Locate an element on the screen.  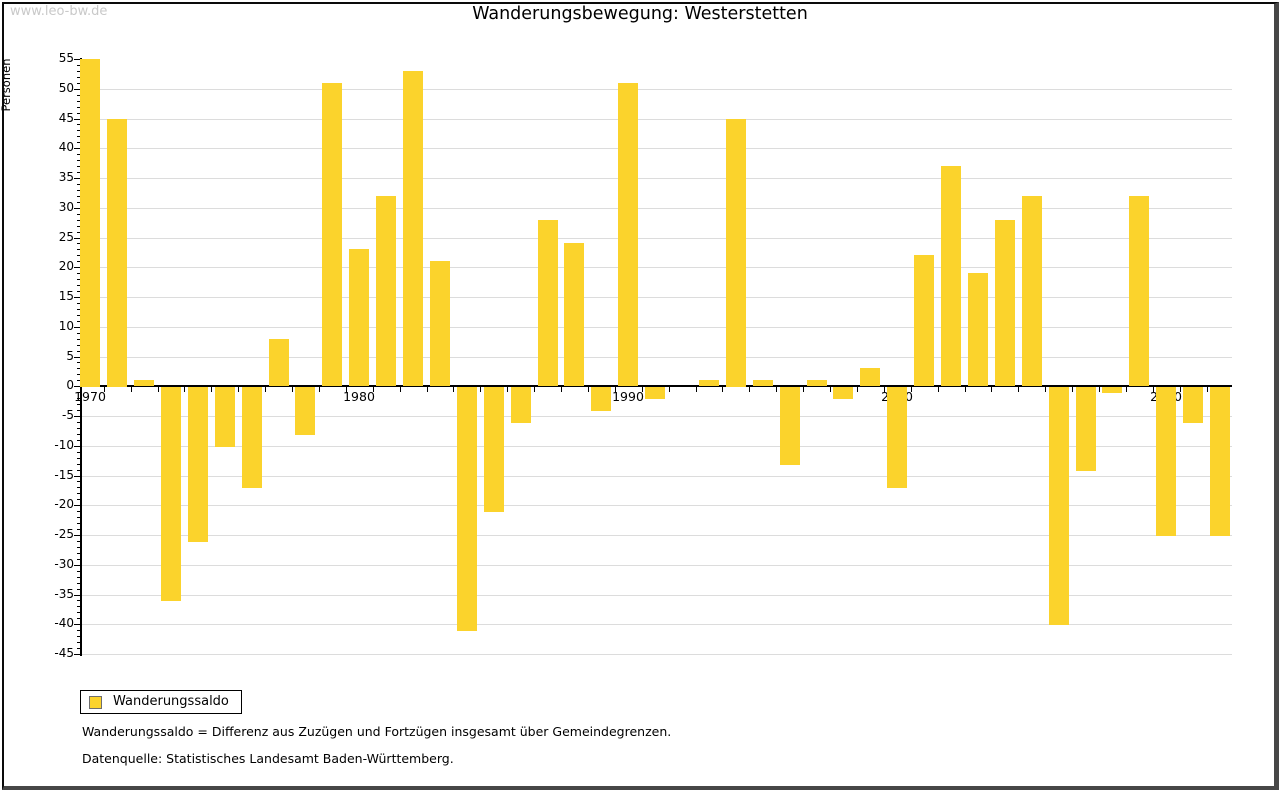
x-tick-label: 1980 is located at coordinates (359, 396).